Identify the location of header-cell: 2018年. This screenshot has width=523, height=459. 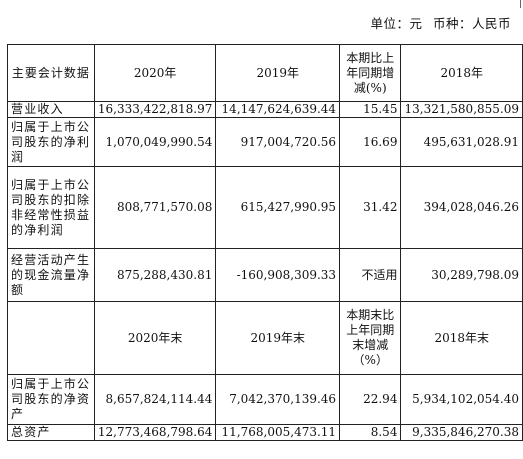
(461, 73).